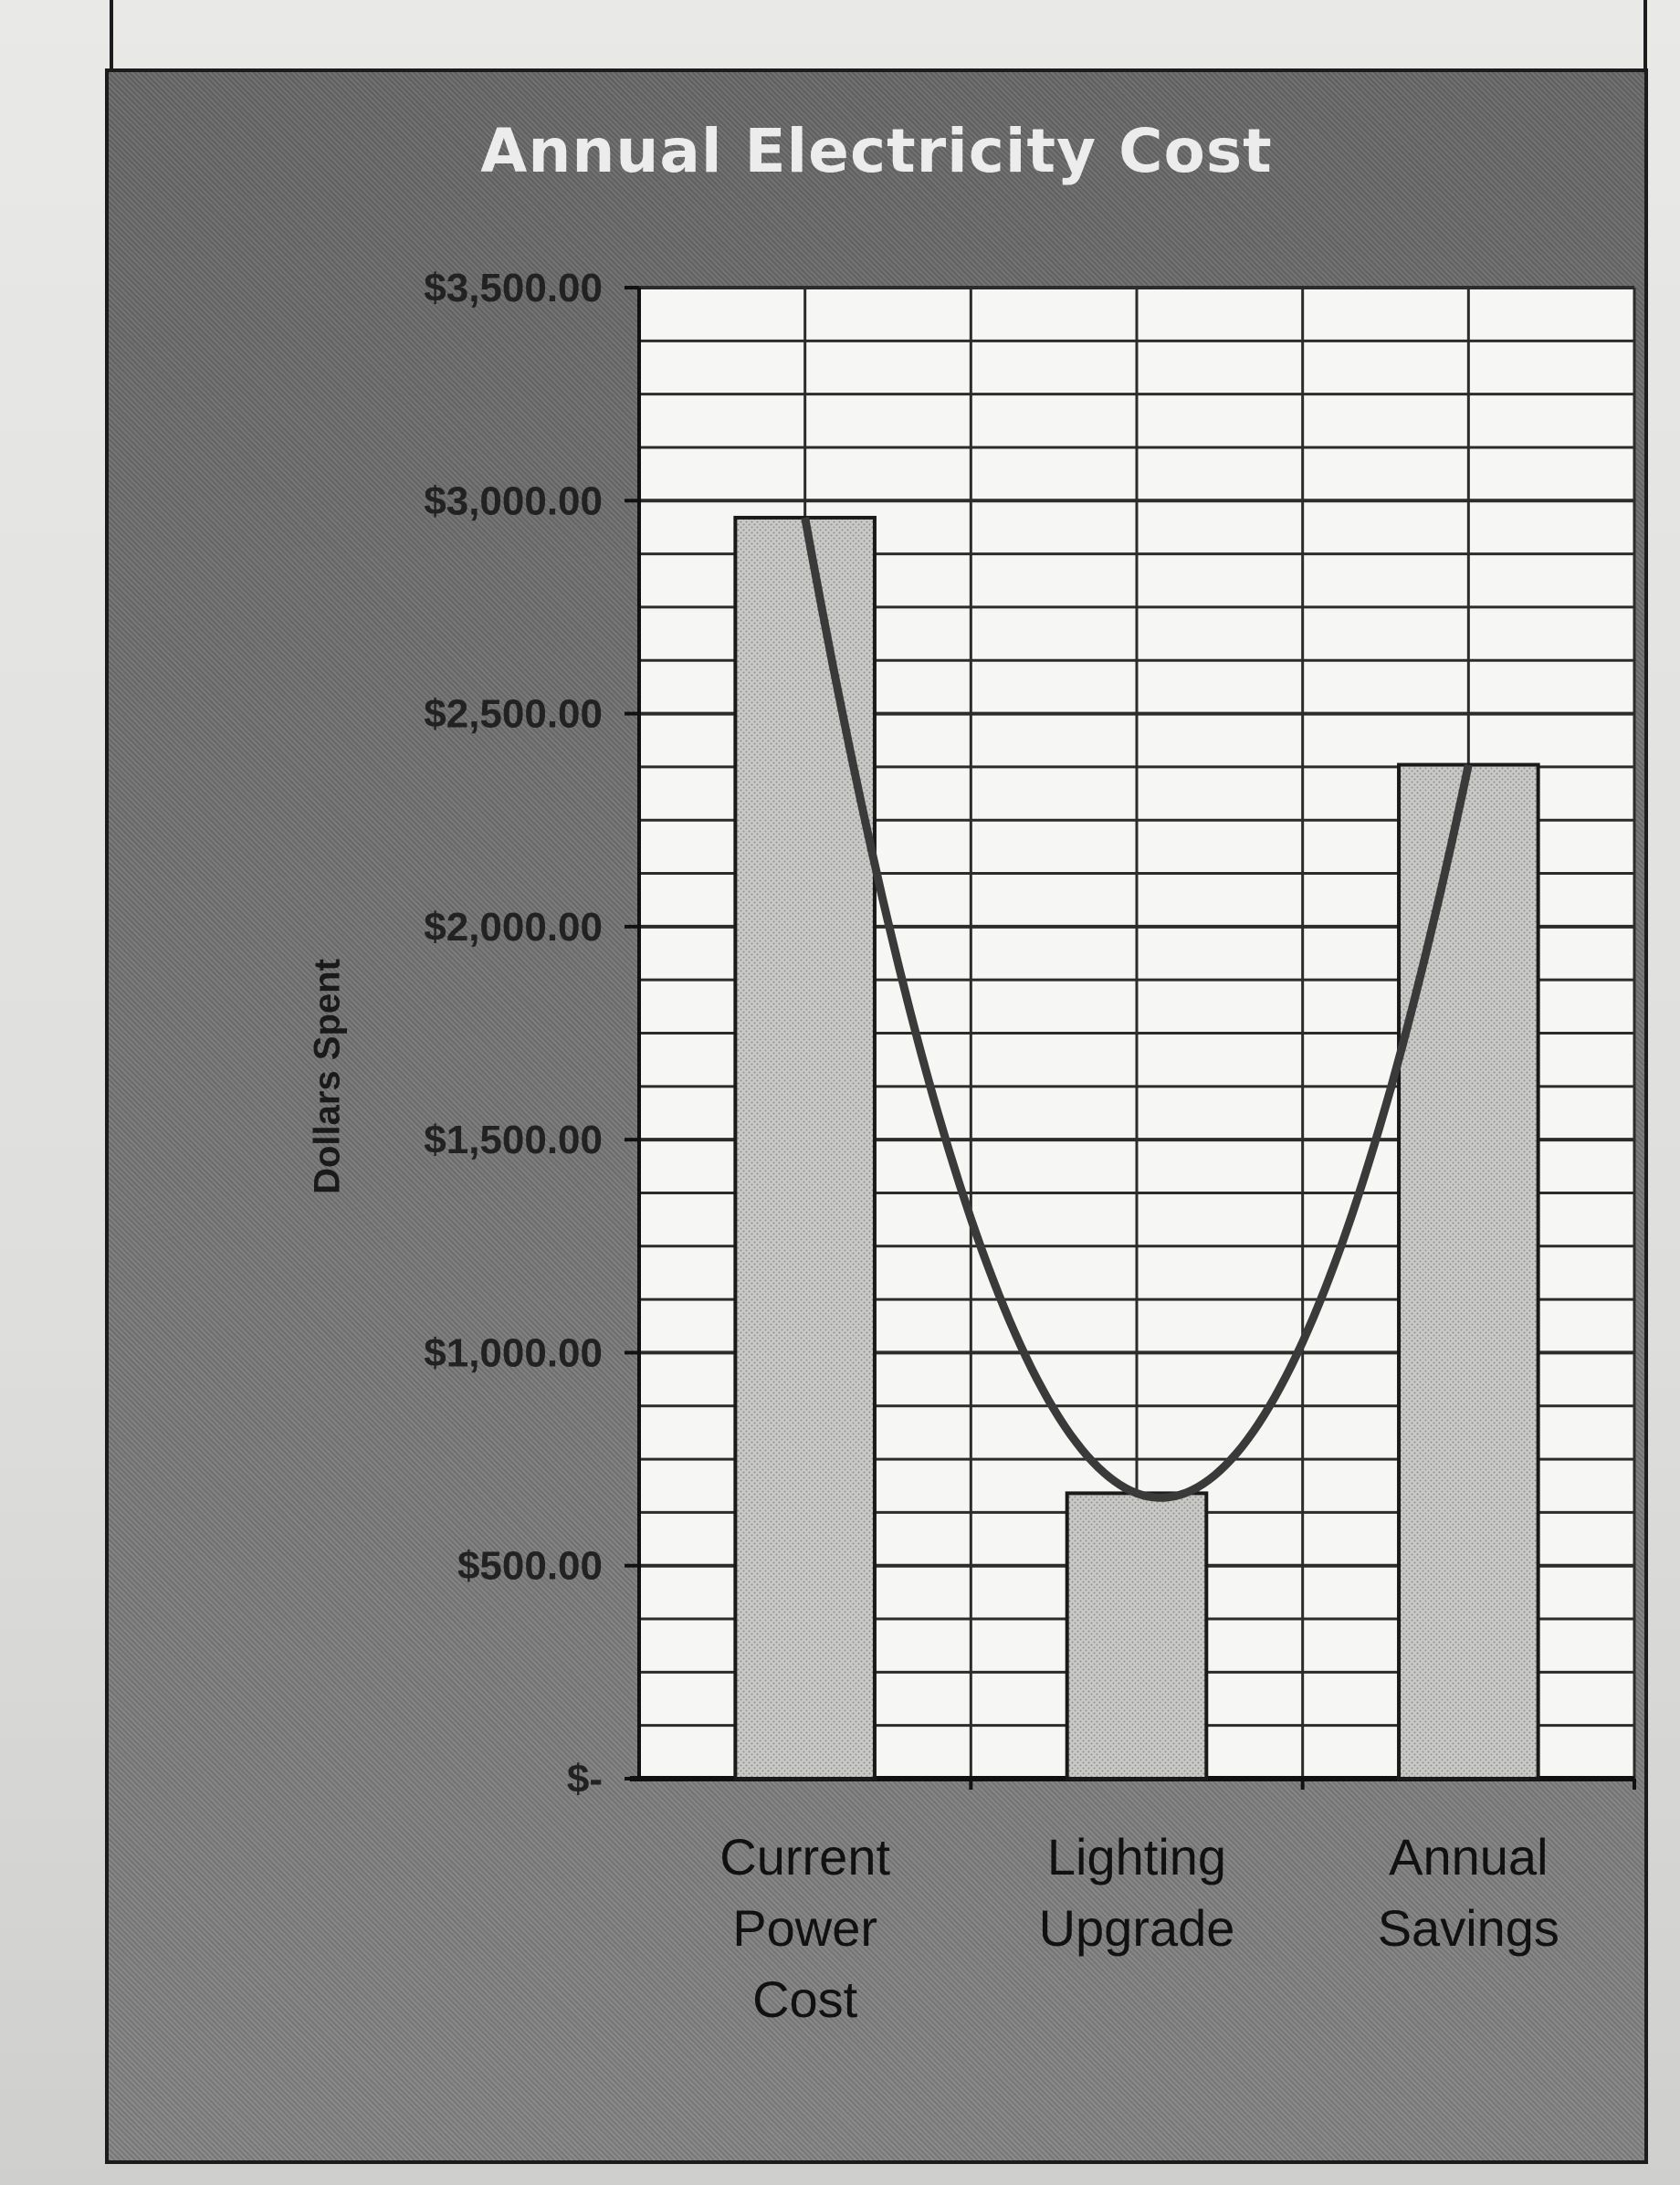 The height and width of the screenshot is (2185, 1680). What do you see at coordinates (513, 1352) in the screenshot?
I see `y-tick-label: $1,000.00` at bounding box center [513, 1352].